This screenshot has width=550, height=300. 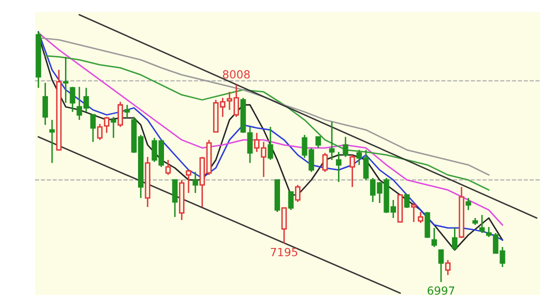 What do you see at coordinates (236, 74) in the screenshot?
I see `annotation: 8008` at bounding box center [236, 74].